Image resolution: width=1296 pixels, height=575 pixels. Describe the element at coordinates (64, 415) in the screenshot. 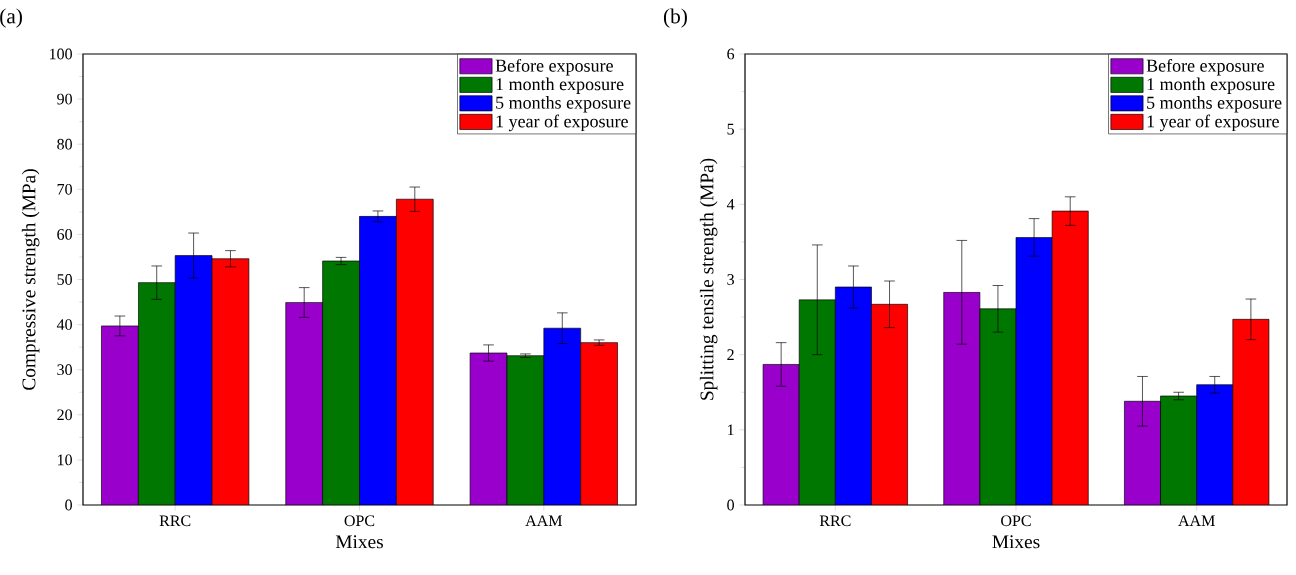

I see `y-tick-label: 20` at that location.